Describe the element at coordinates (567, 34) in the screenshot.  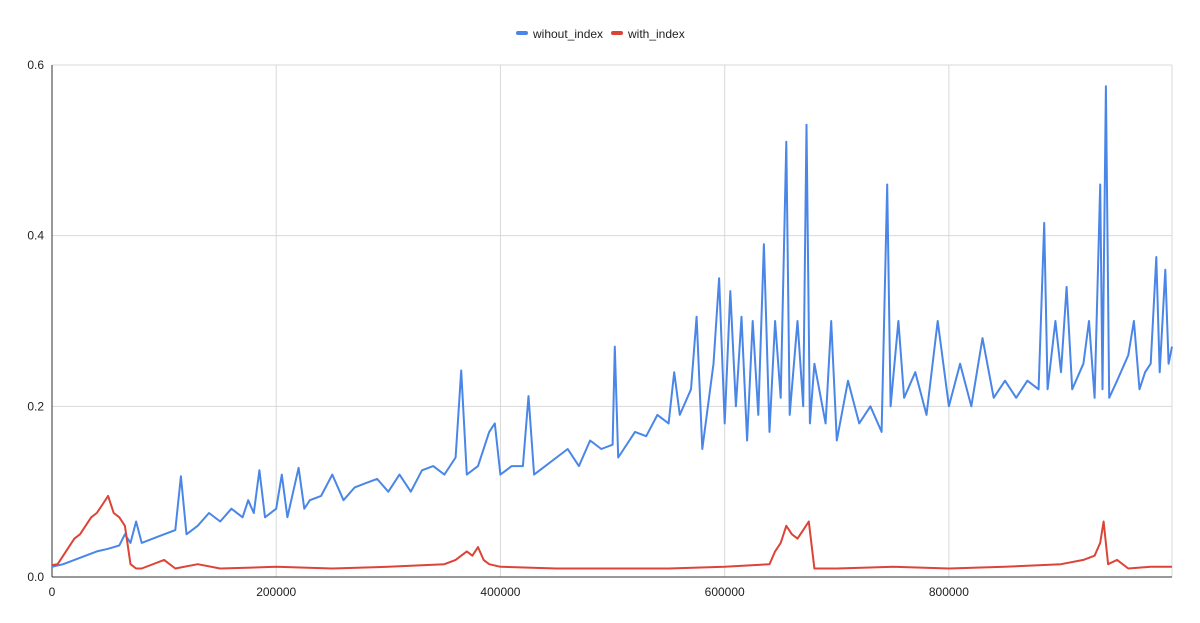
I see `legend-label: wihout_index` at that location.